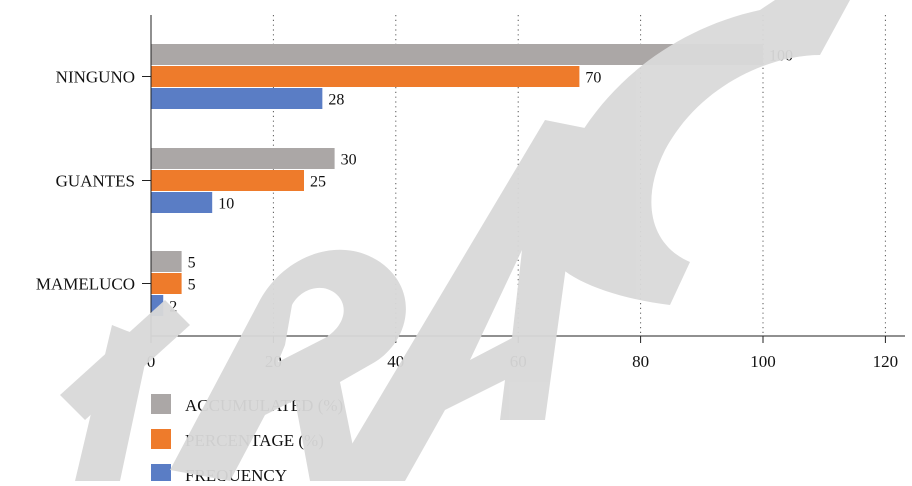 This screenshot has height=486, width=912. Describe the element at coordinates (395, 361) in the screenshot. I see `x-tick-label-40: 40` at that location.